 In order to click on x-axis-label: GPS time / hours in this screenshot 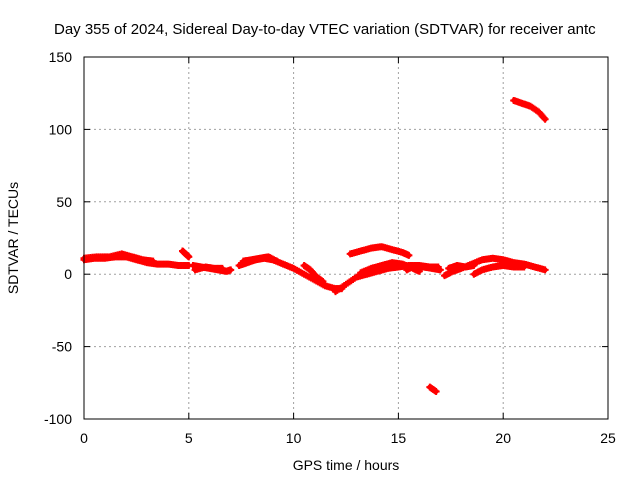, I will do `click(346, 465)`.